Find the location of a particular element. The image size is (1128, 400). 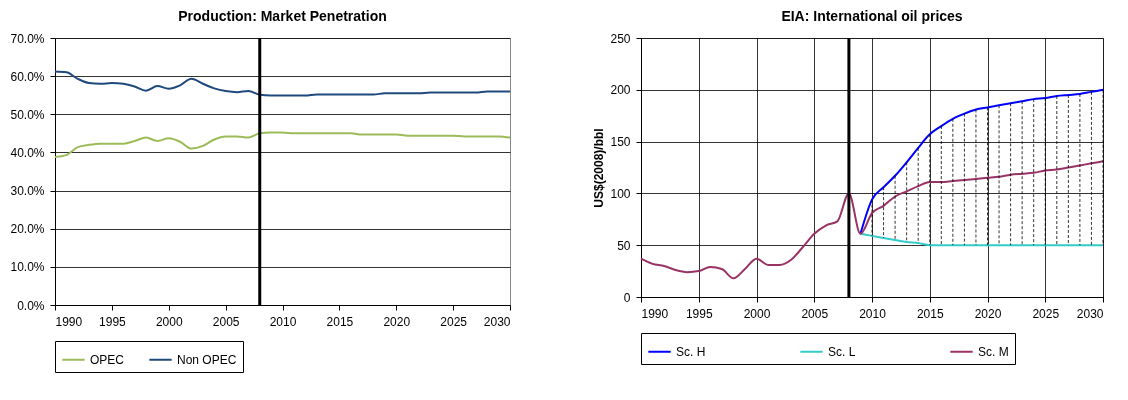

y-tick-label: 40.0% is located at coordinates (27, 152).